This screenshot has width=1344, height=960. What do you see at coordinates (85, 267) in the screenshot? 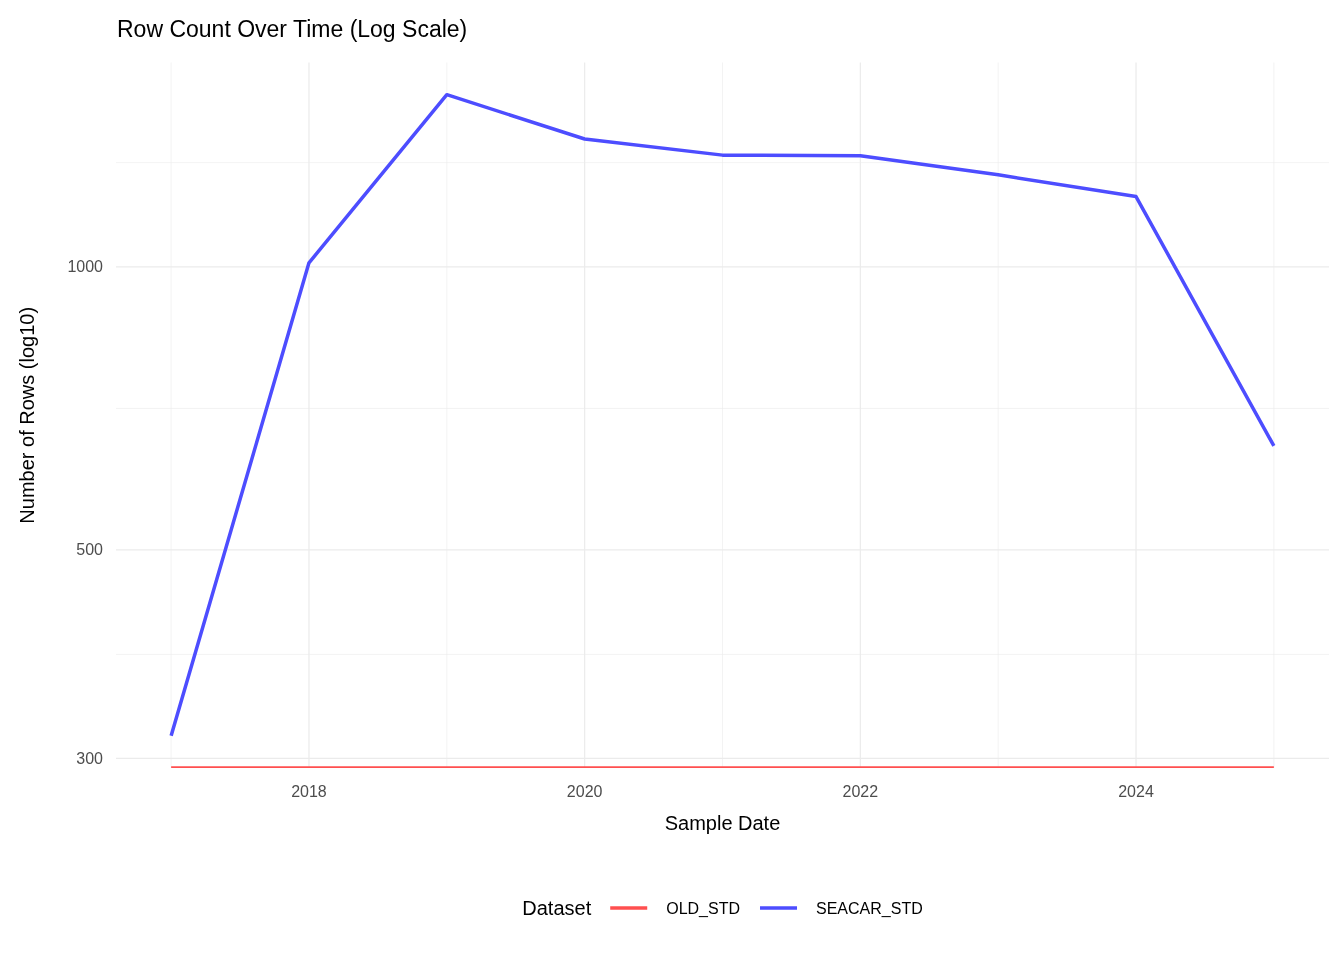
I see `y-tick-label: 1000` at bounding box center [85, 267].